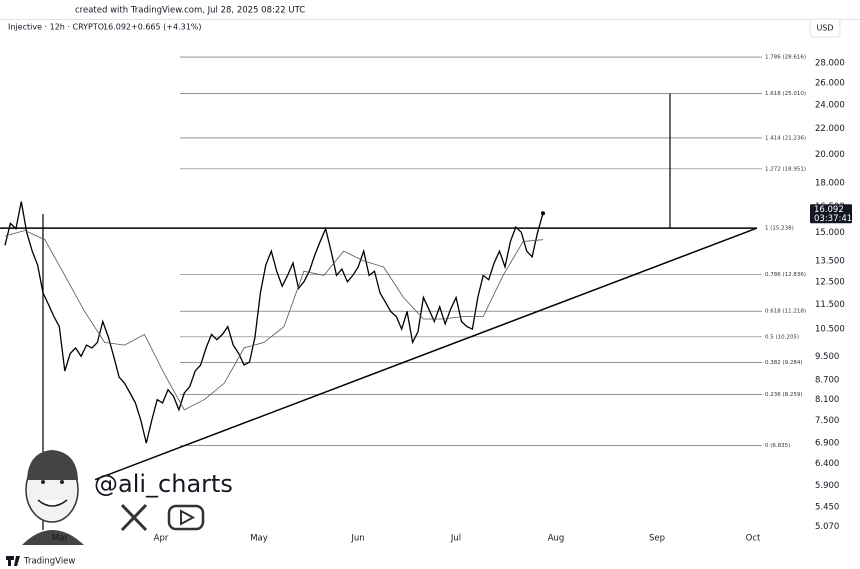 The width and height of the screenshot is (860, 569). Describe the element at coordinates (830, 84) in the screenshot. I see `y-tick-label: 26.000` at that location.